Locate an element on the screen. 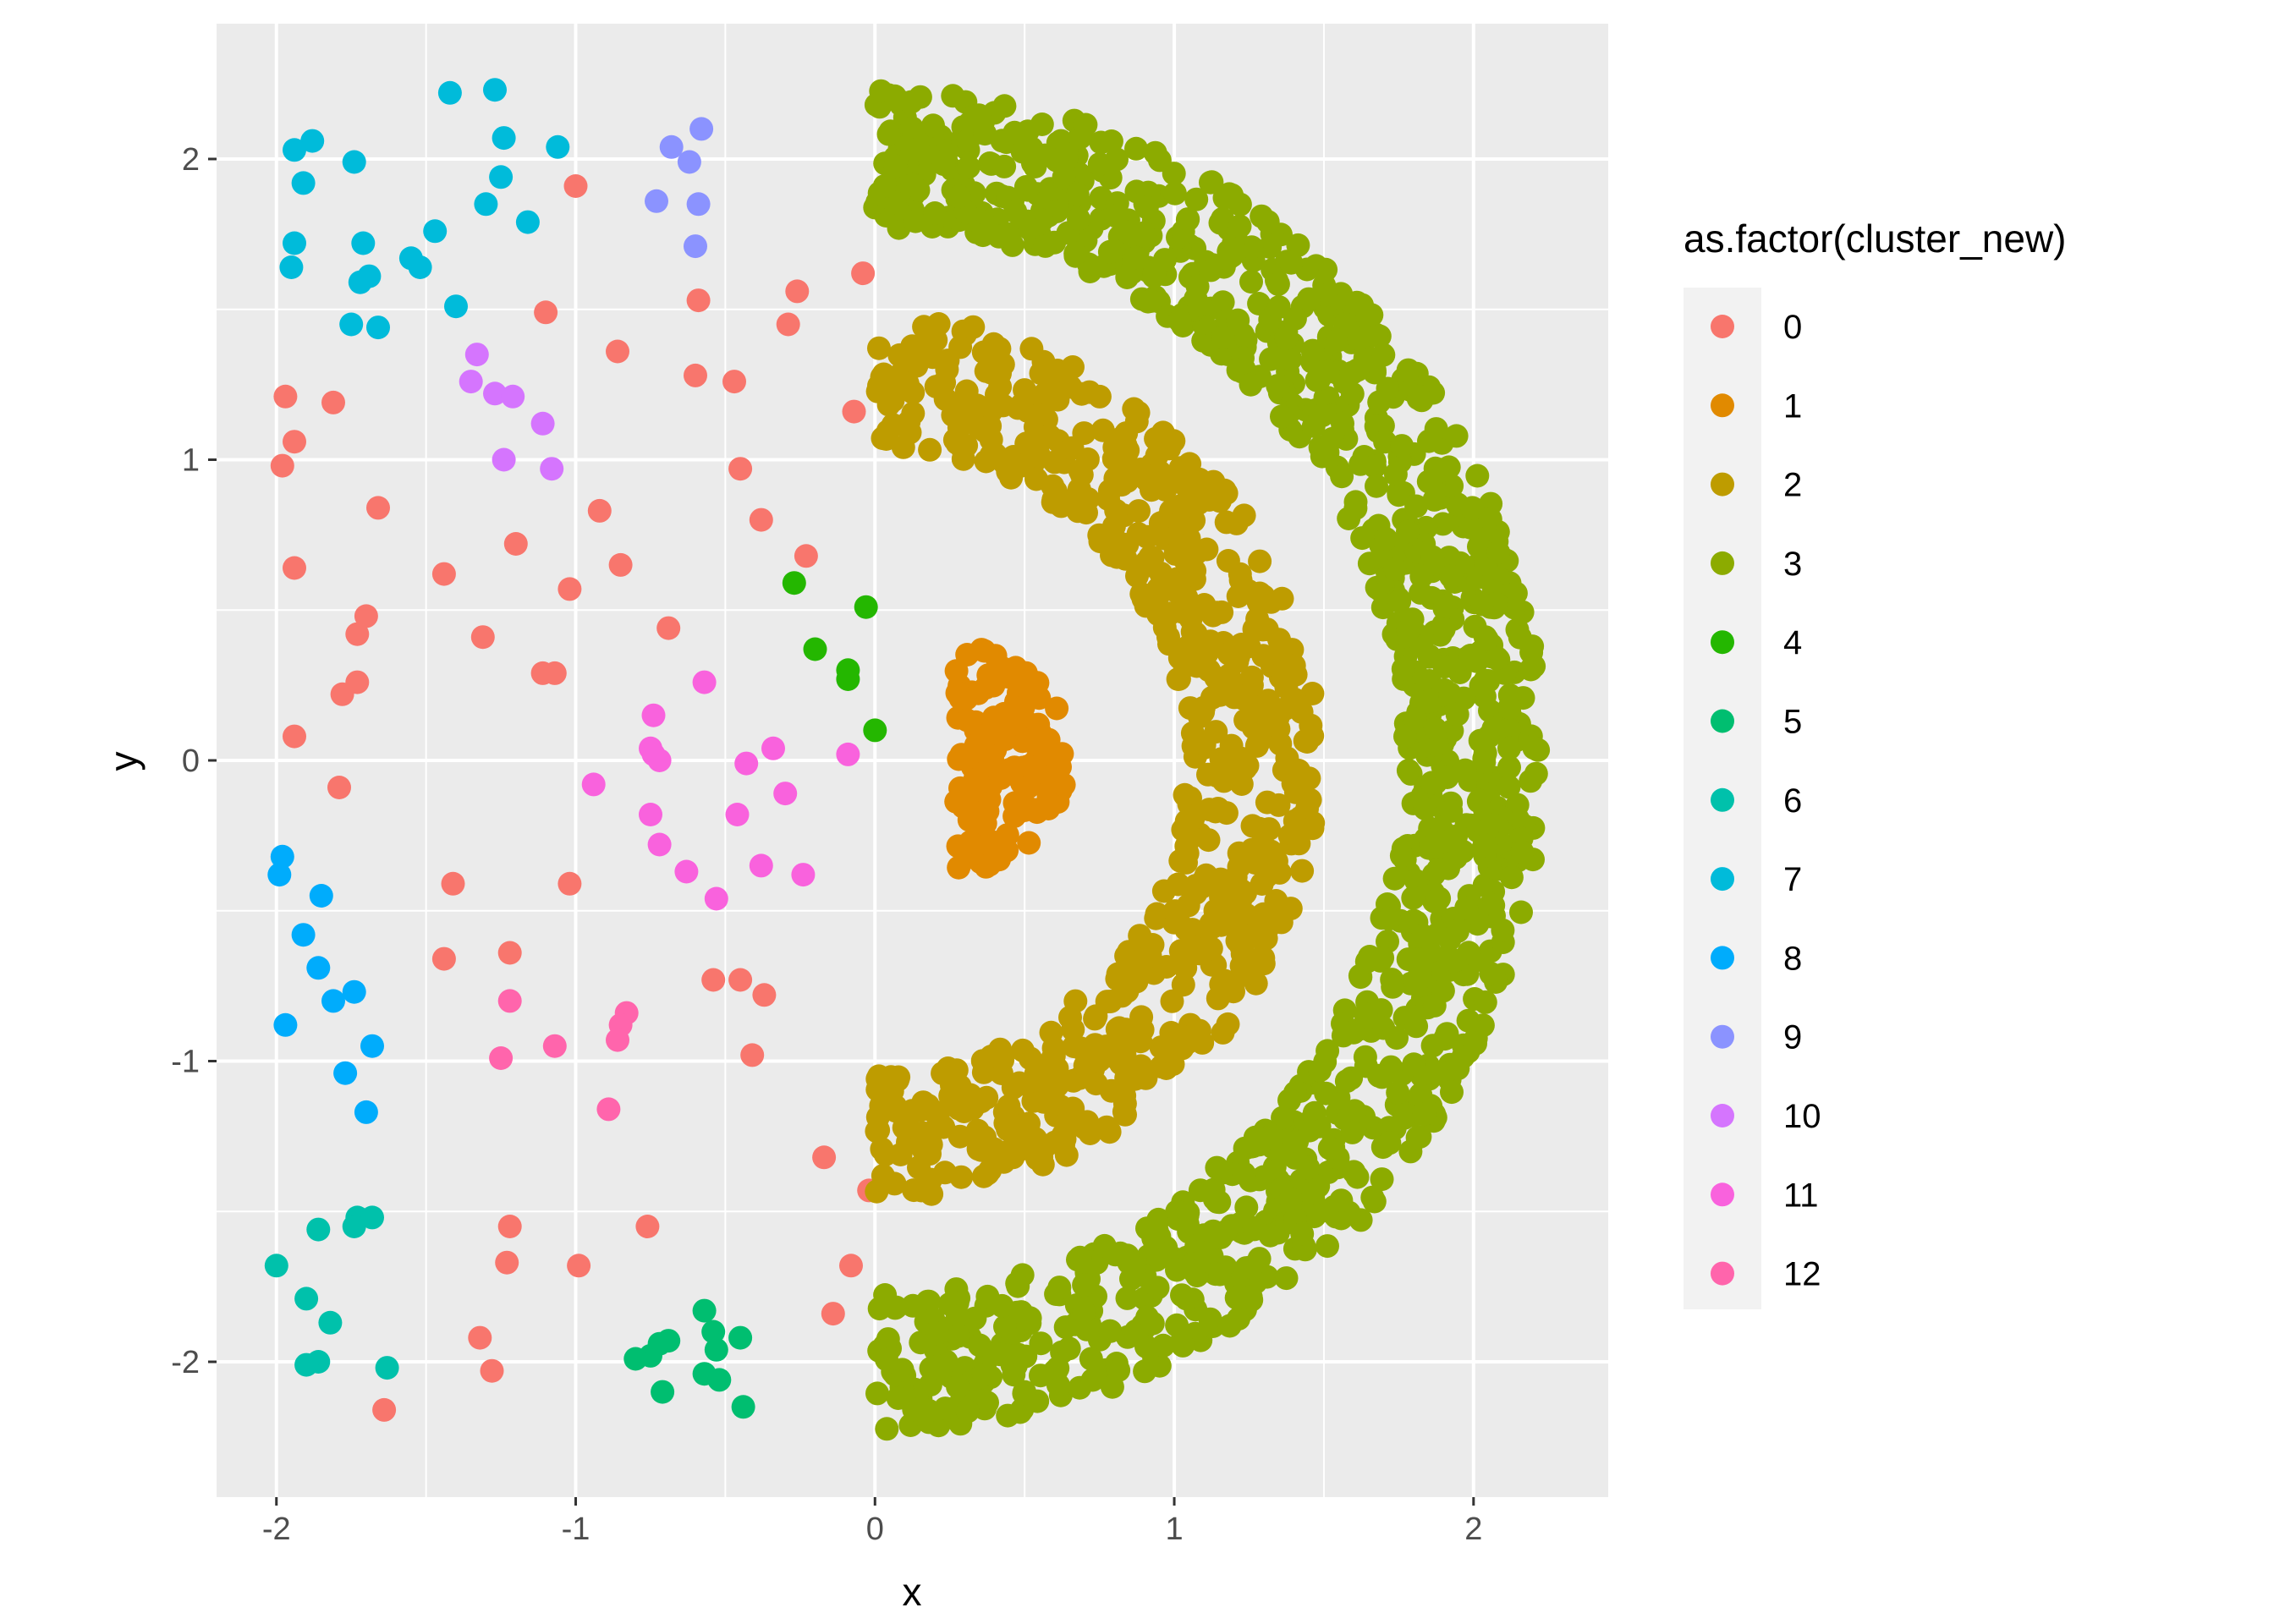  legend-label-3: 3 is located at coordinates (1793, 564).